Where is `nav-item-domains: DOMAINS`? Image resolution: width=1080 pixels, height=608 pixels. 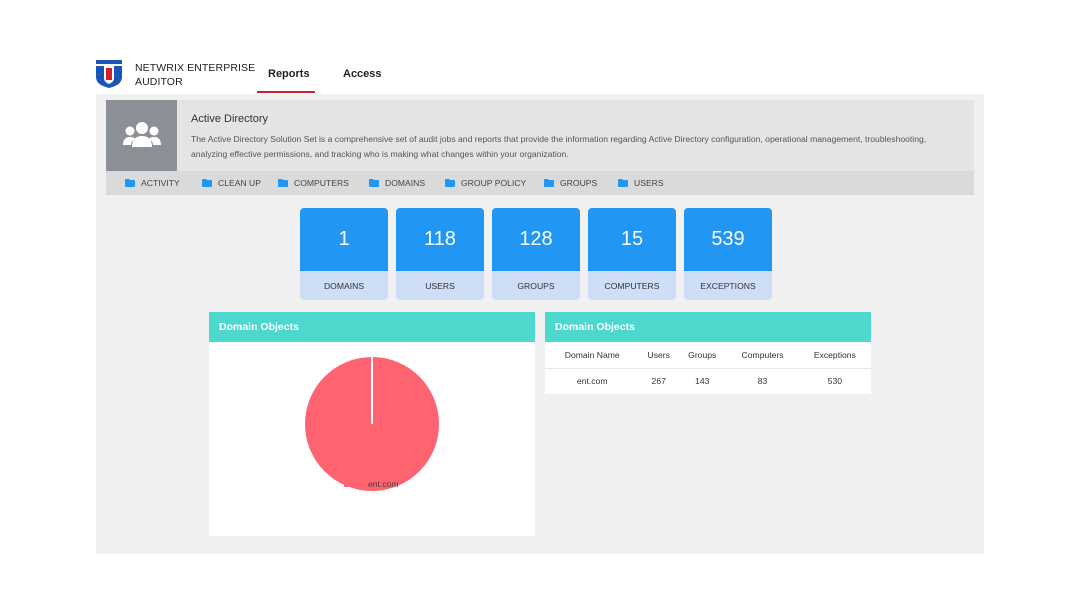
nav-item-domains: DOMAINS is located at coordinates (397, 183).